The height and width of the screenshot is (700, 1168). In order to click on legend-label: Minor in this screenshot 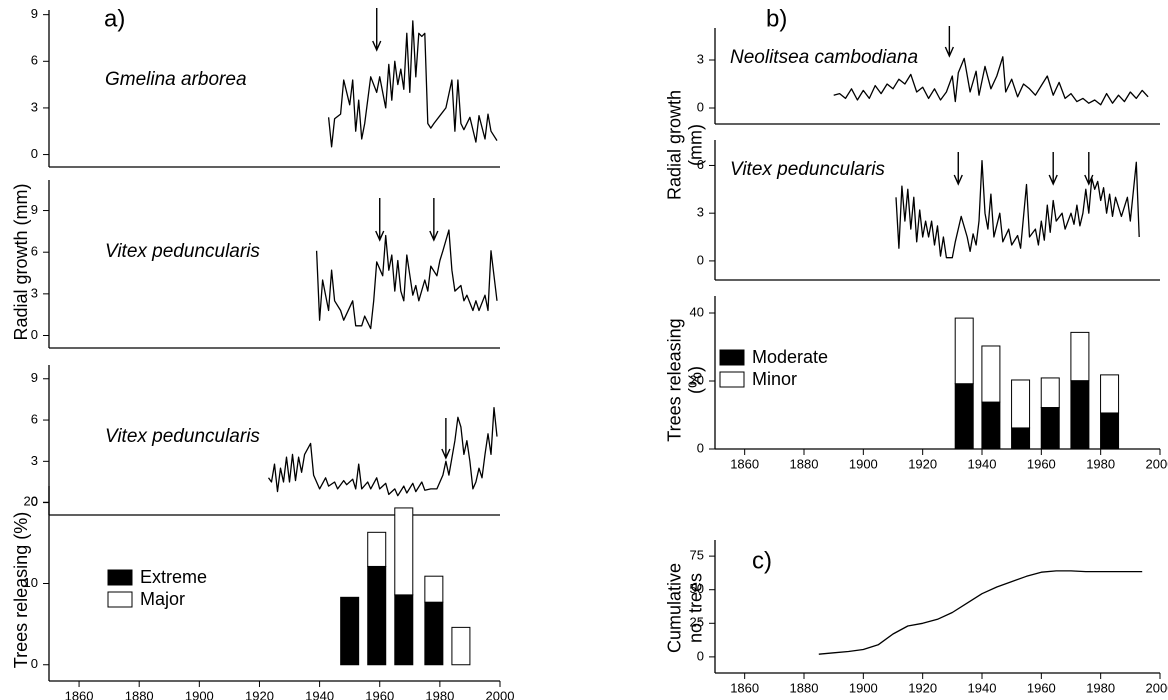, I will do `click(774, 379)`.